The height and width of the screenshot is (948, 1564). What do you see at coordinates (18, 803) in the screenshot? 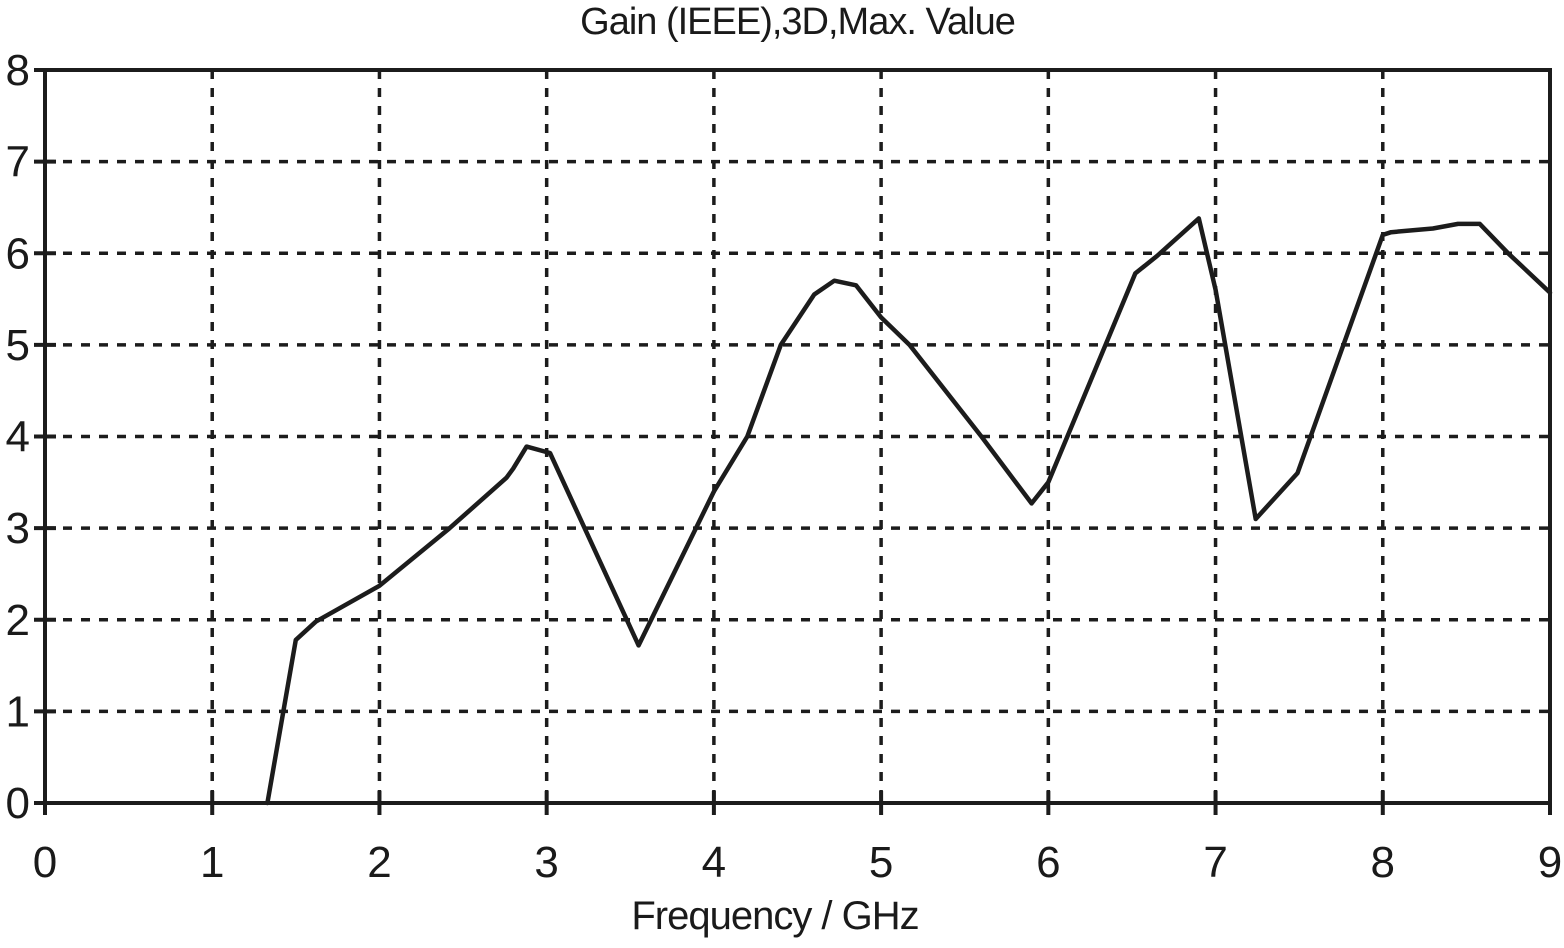
I see `y-tick-label: 0` at bounding box center [18, 803].